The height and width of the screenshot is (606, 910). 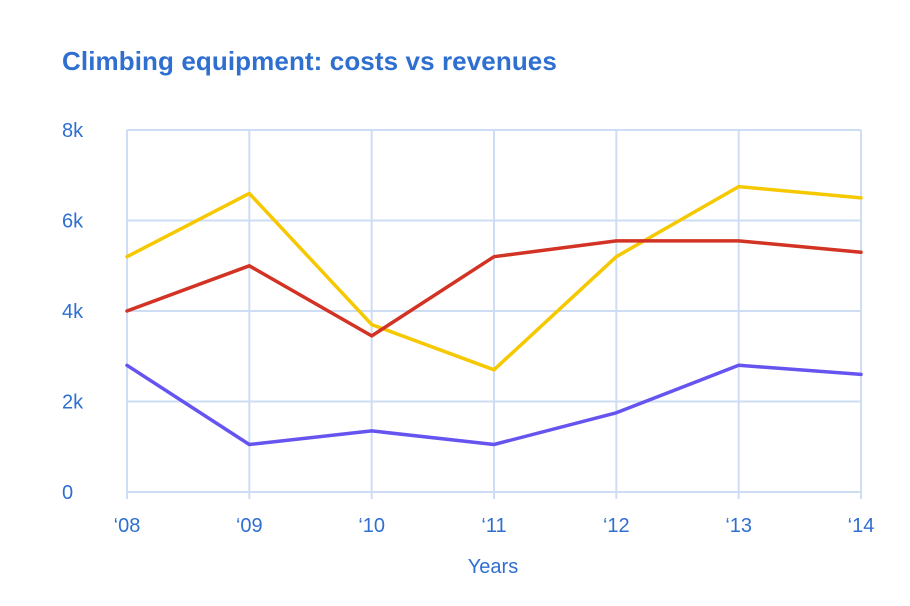 I want to click on chart-title: Climbing equipment: costs vs revenues, so click(x=309, y=61).